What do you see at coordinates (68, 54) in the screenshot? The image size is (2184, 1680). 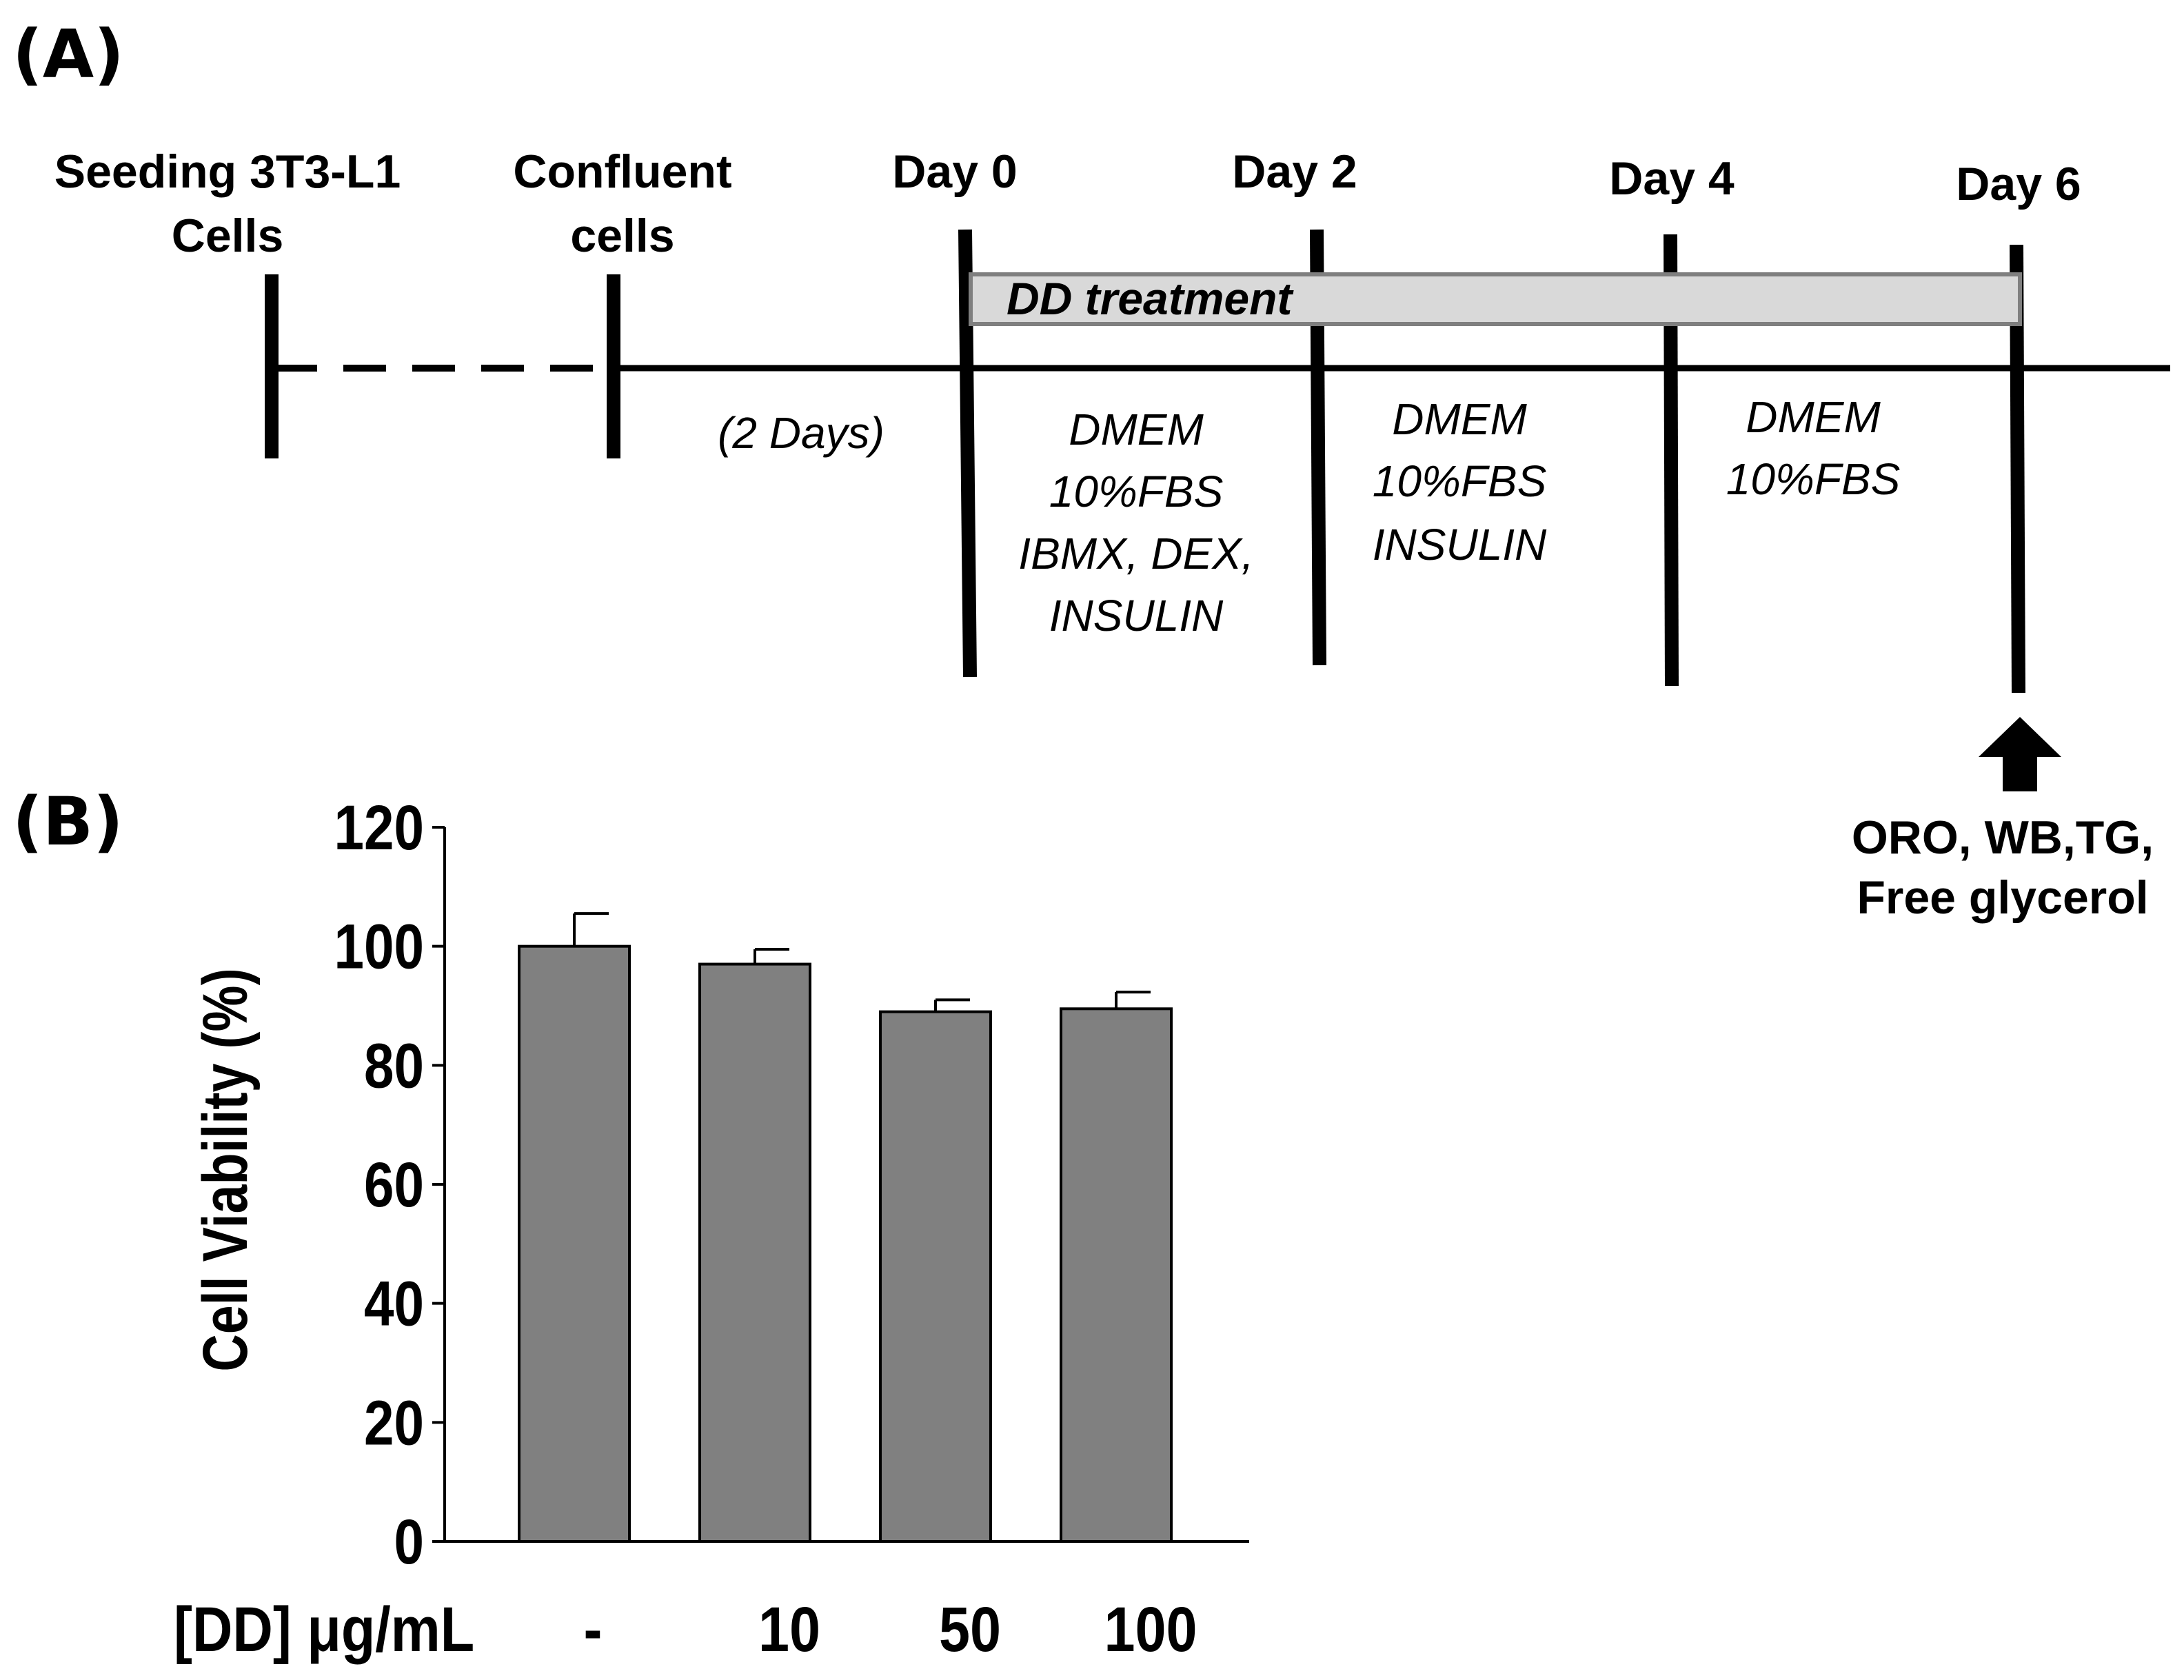 I see `panel-a-label: (A)` at bounding box center [68, 54].